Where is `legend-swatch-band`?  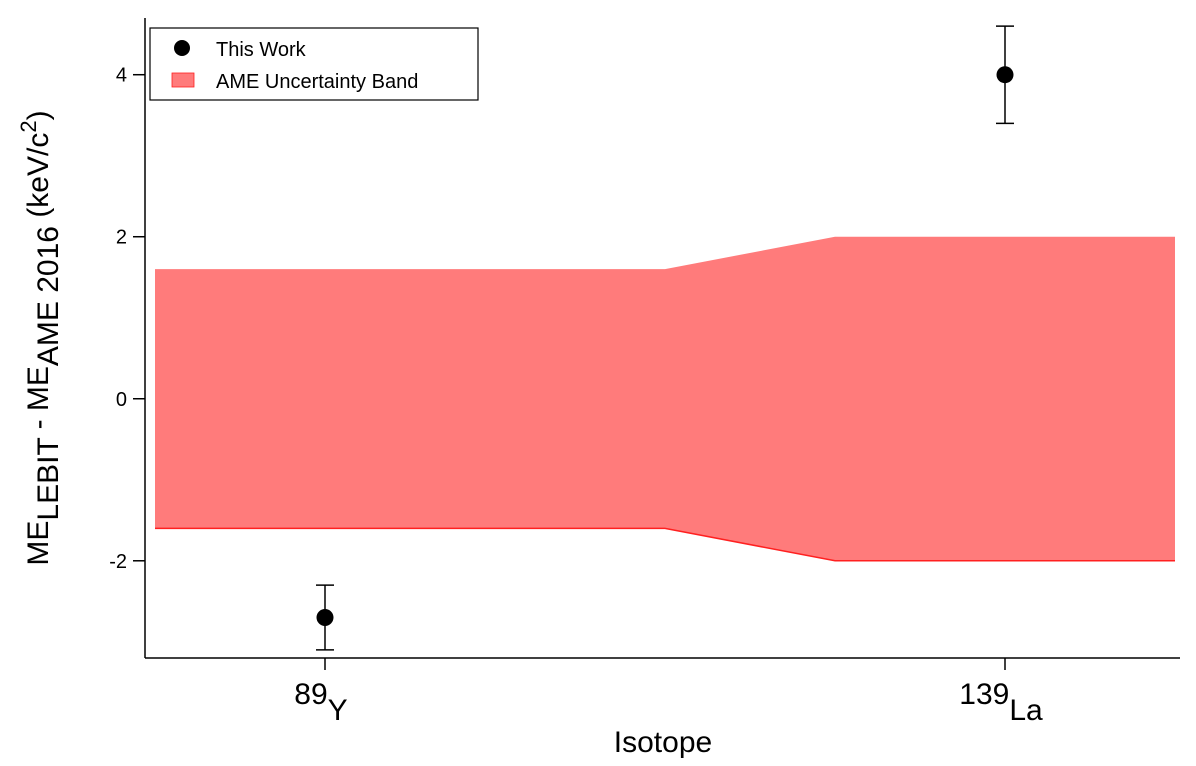
legend-swatch-band is located at coordinates (183, 80).